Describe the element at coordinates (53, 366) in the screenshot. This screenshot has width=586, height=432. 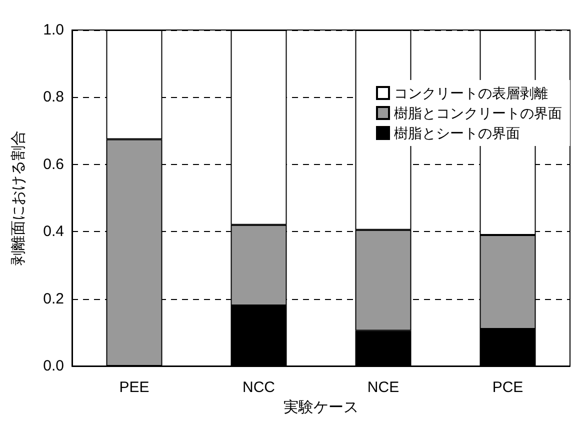
I see `y-tick-label: 0.0` at that location.